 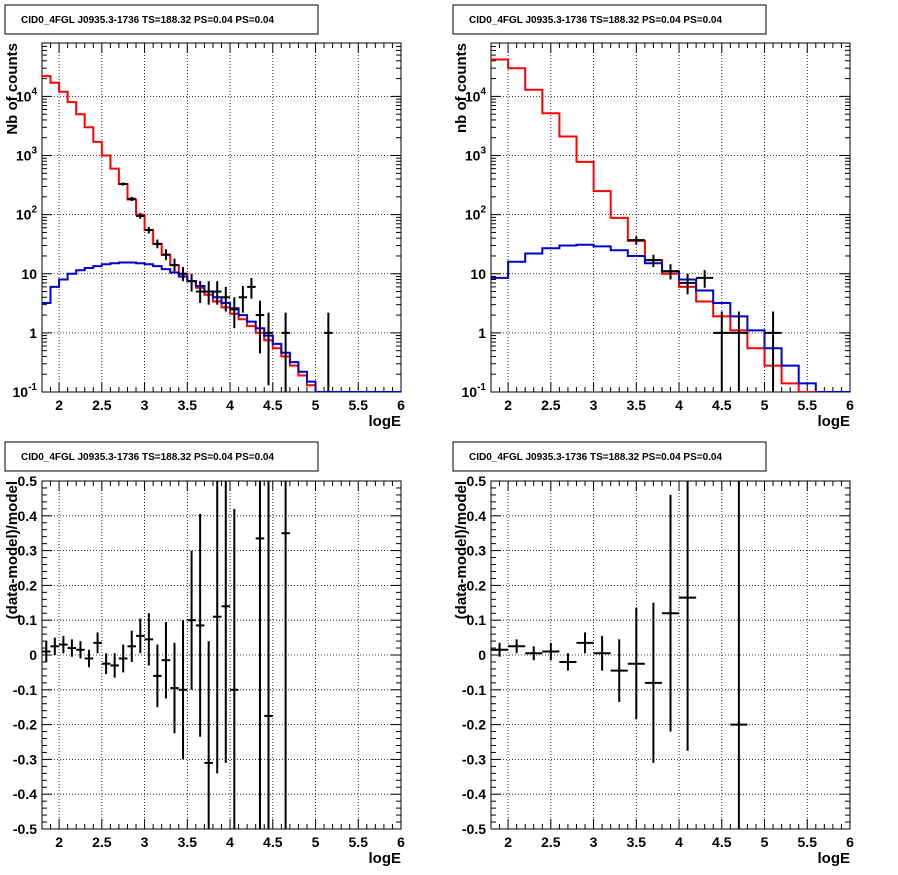 I want to click on y-tick-label: 0.1, so click(x=477, y=620).